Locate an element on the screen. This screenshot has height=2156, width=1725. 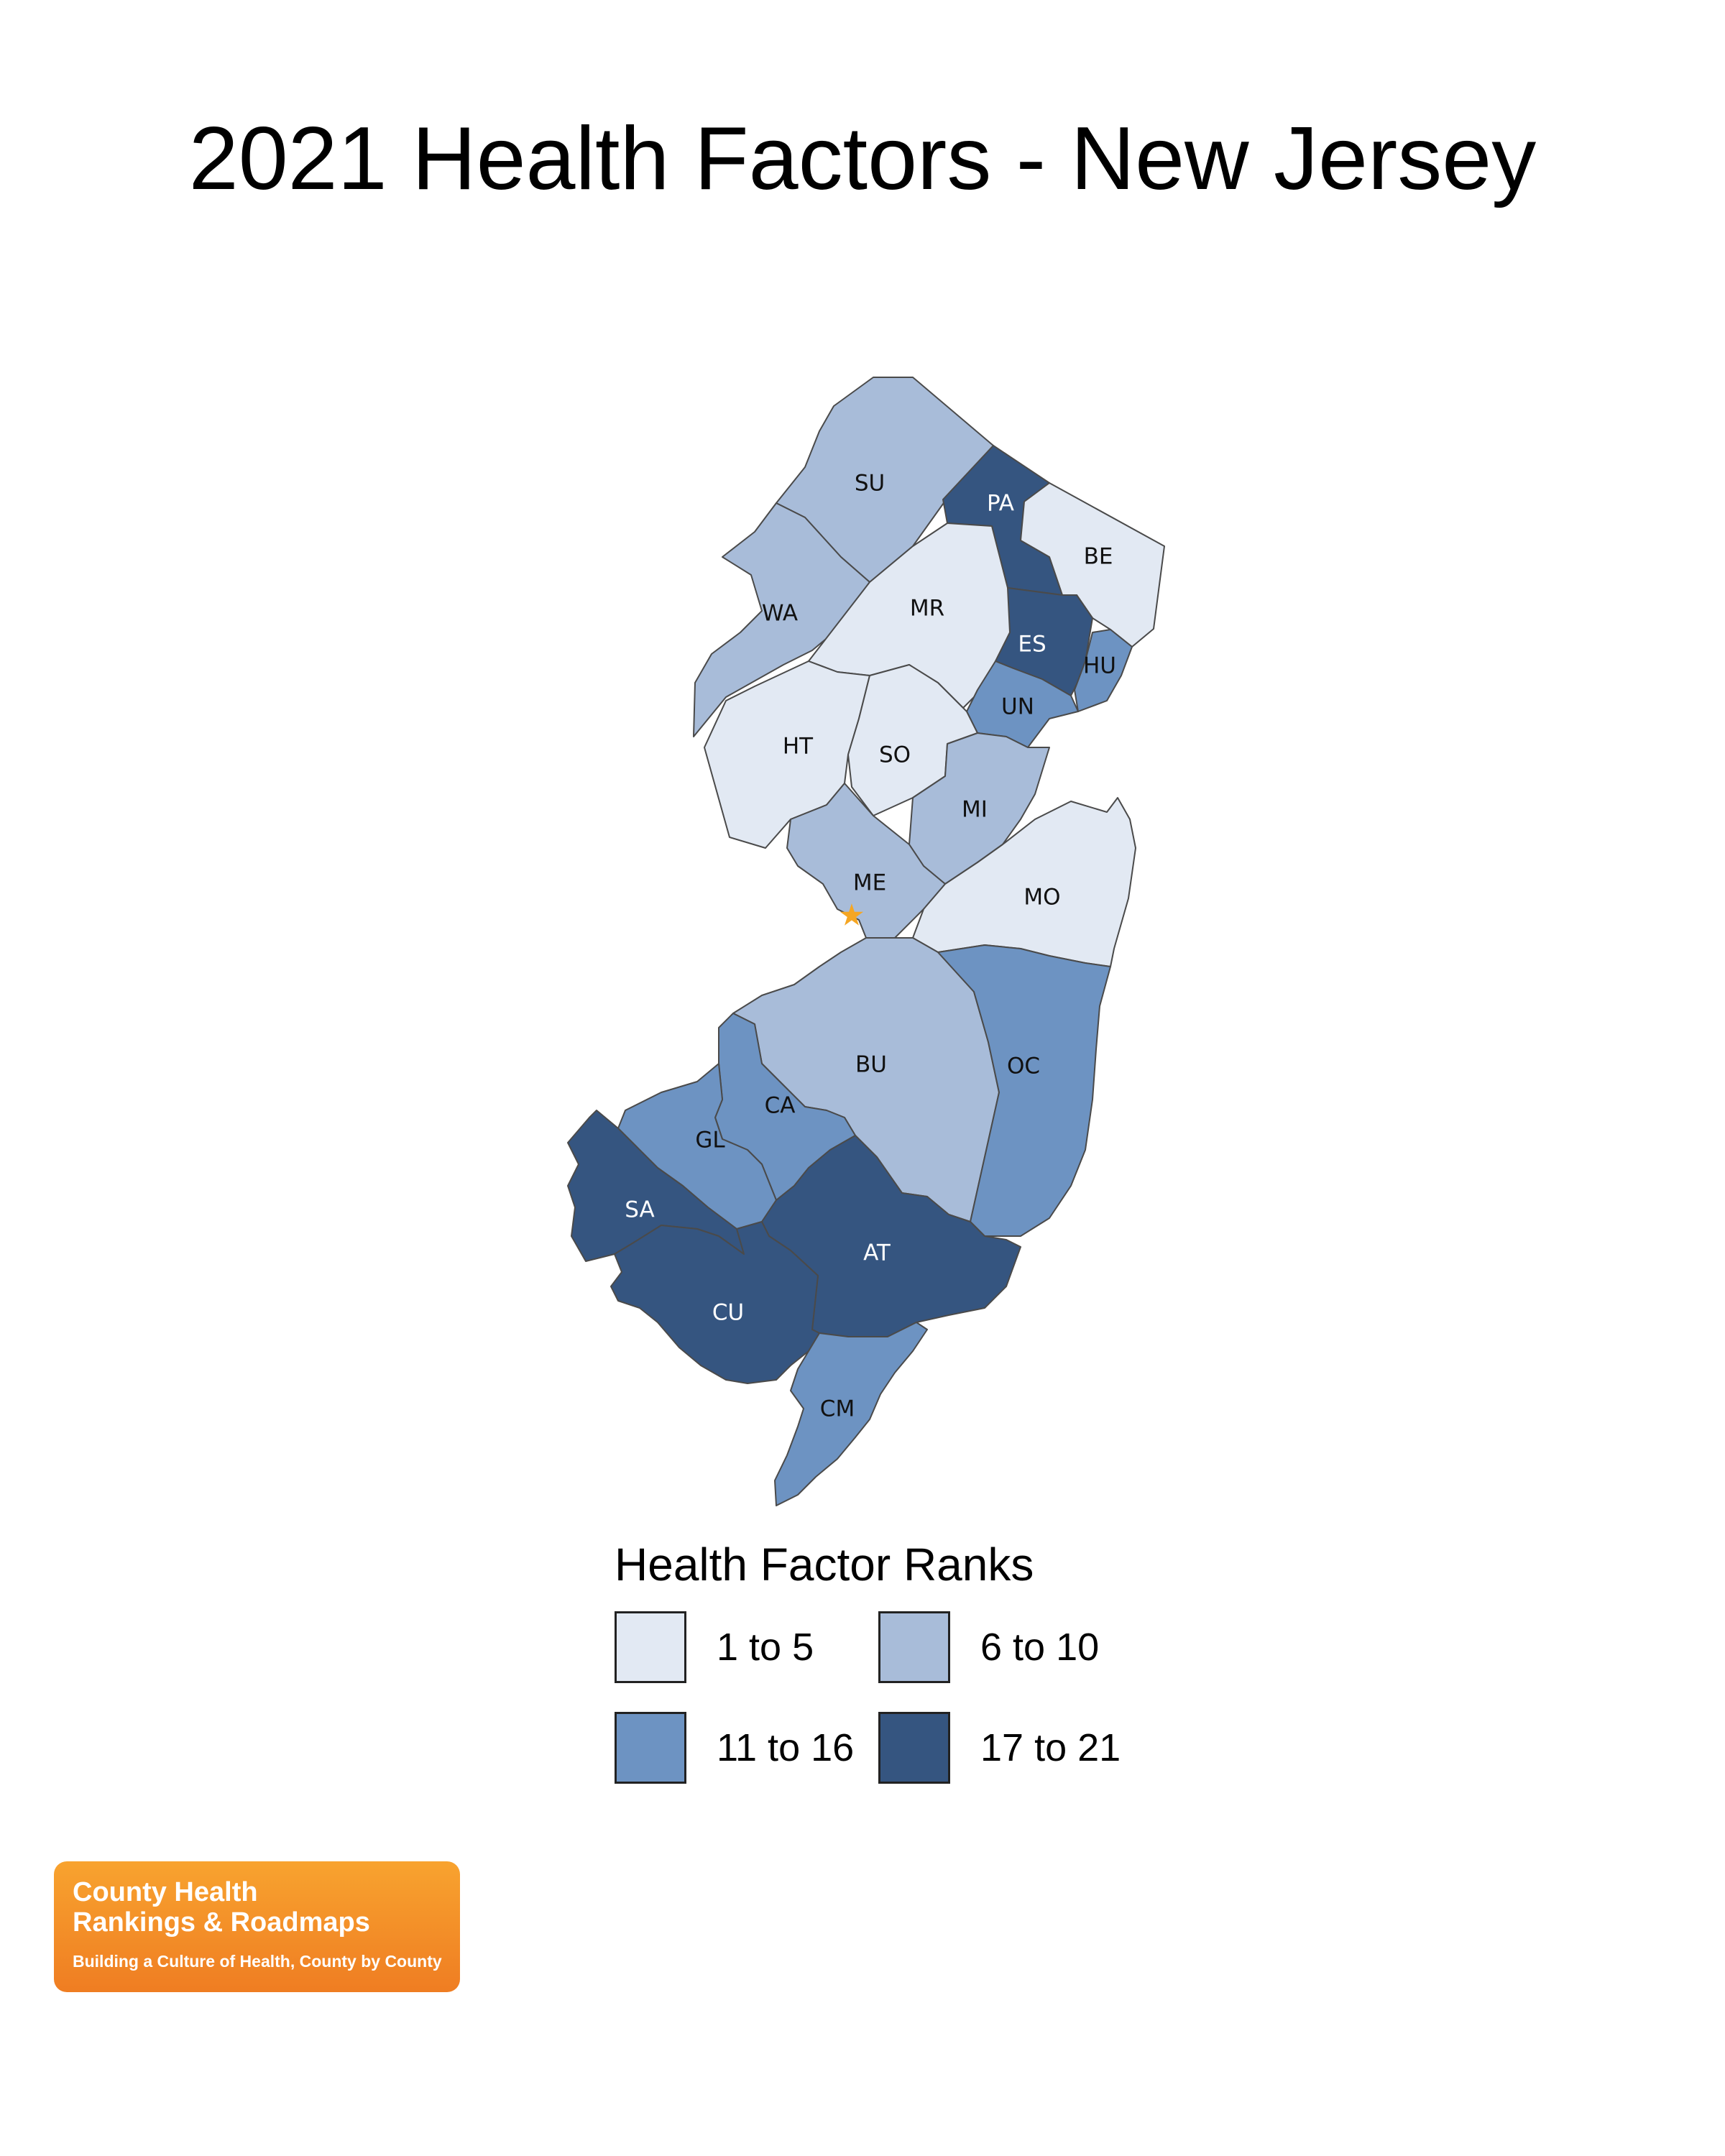
county-label-be: BE is located at coordinates (1098, 557).